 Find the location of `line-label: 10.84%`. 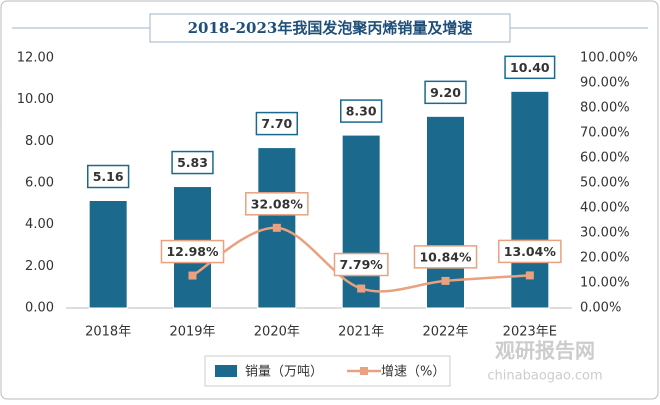

line-label: 10.84% is located at coordinates (445, 256).